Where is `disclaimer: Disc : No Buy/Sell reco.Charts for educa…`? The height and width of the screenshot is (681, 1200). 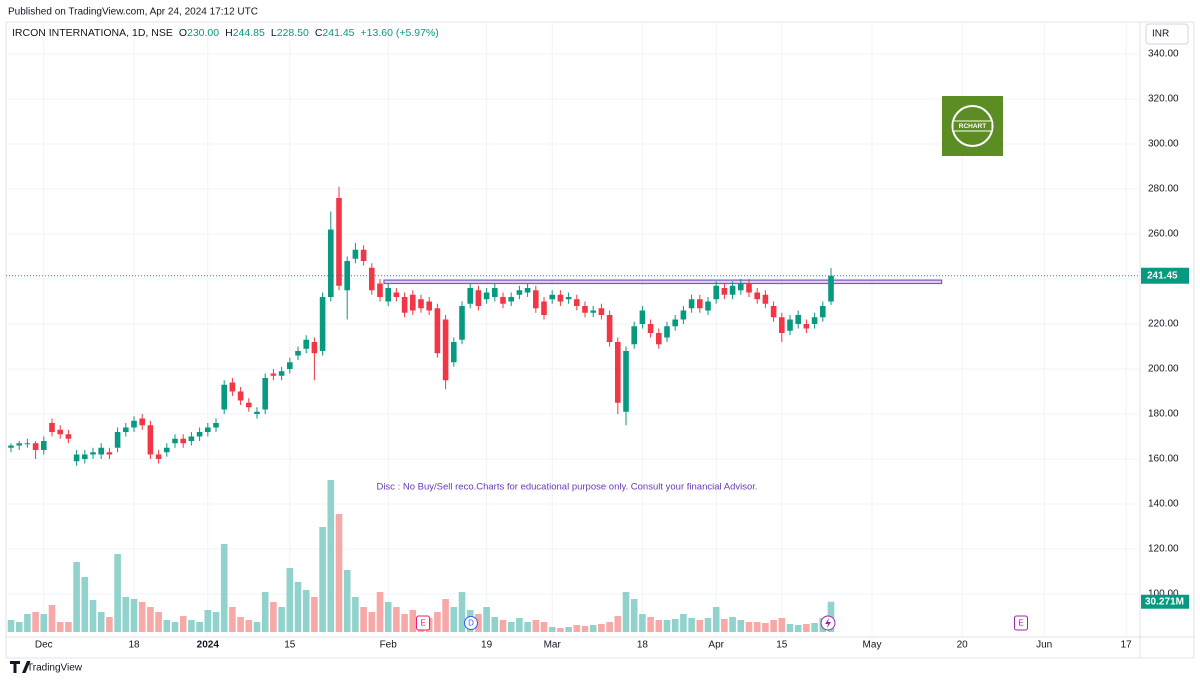 disclaimer: Disc : No Buy/Sell reco.Charts for educa… is located at coordinates (566, 487).